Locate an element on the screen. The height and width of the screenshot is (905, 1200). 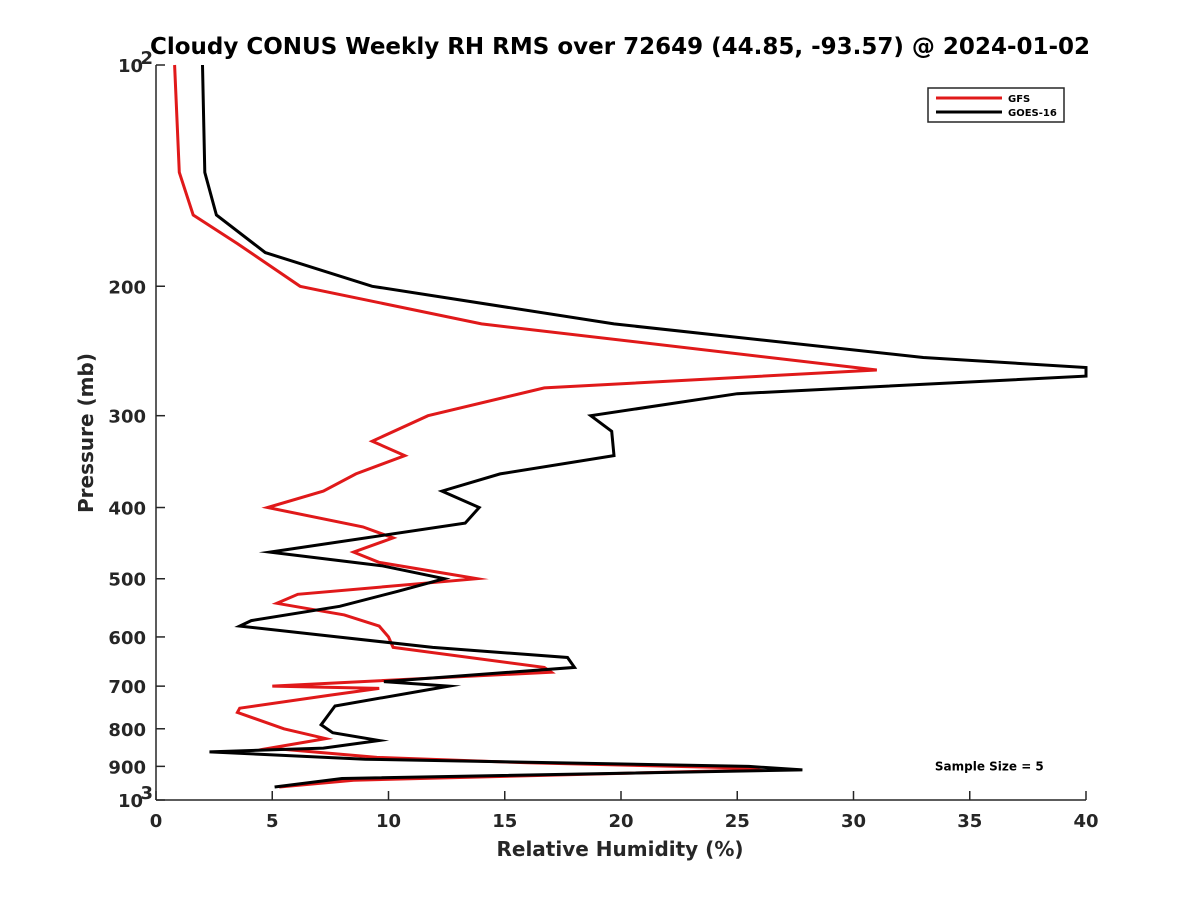
x-tick-label: 5 is located at coordinates (272, 821).